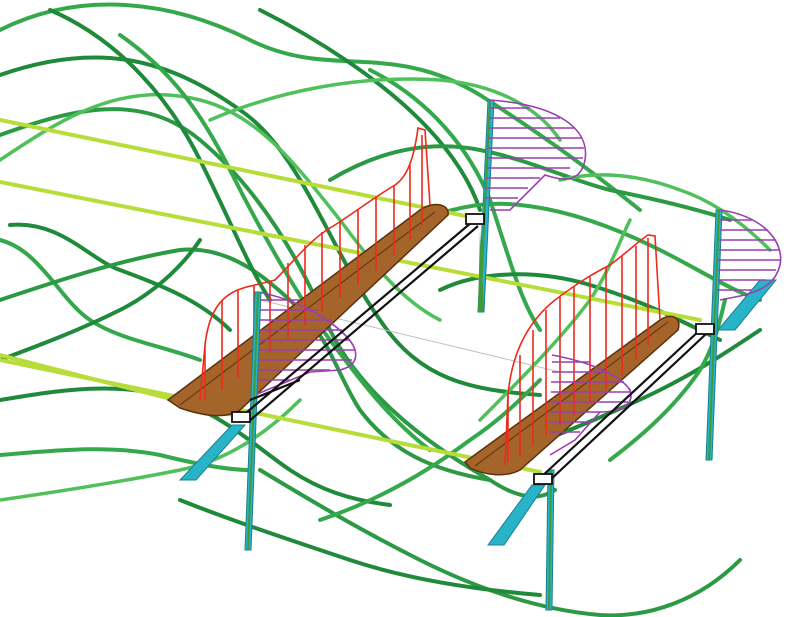 The height and width of the screenshot is (617, 786). I want to click on blade-load-lines, so click(582, 350).